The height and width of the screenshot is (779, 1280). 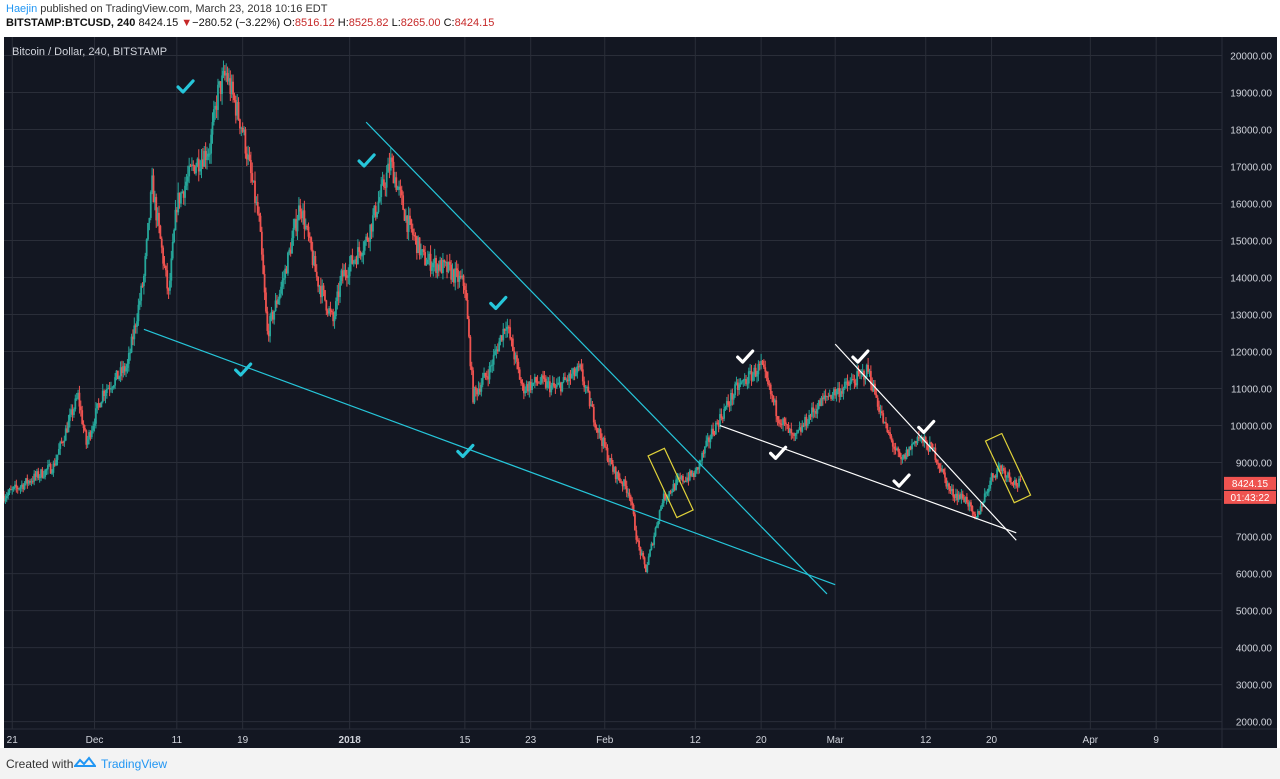 What do you see at coordinates (1091, 740) in the screenshot?
I see `x-tick-label: Apr` at bounding box center [1091, 740].